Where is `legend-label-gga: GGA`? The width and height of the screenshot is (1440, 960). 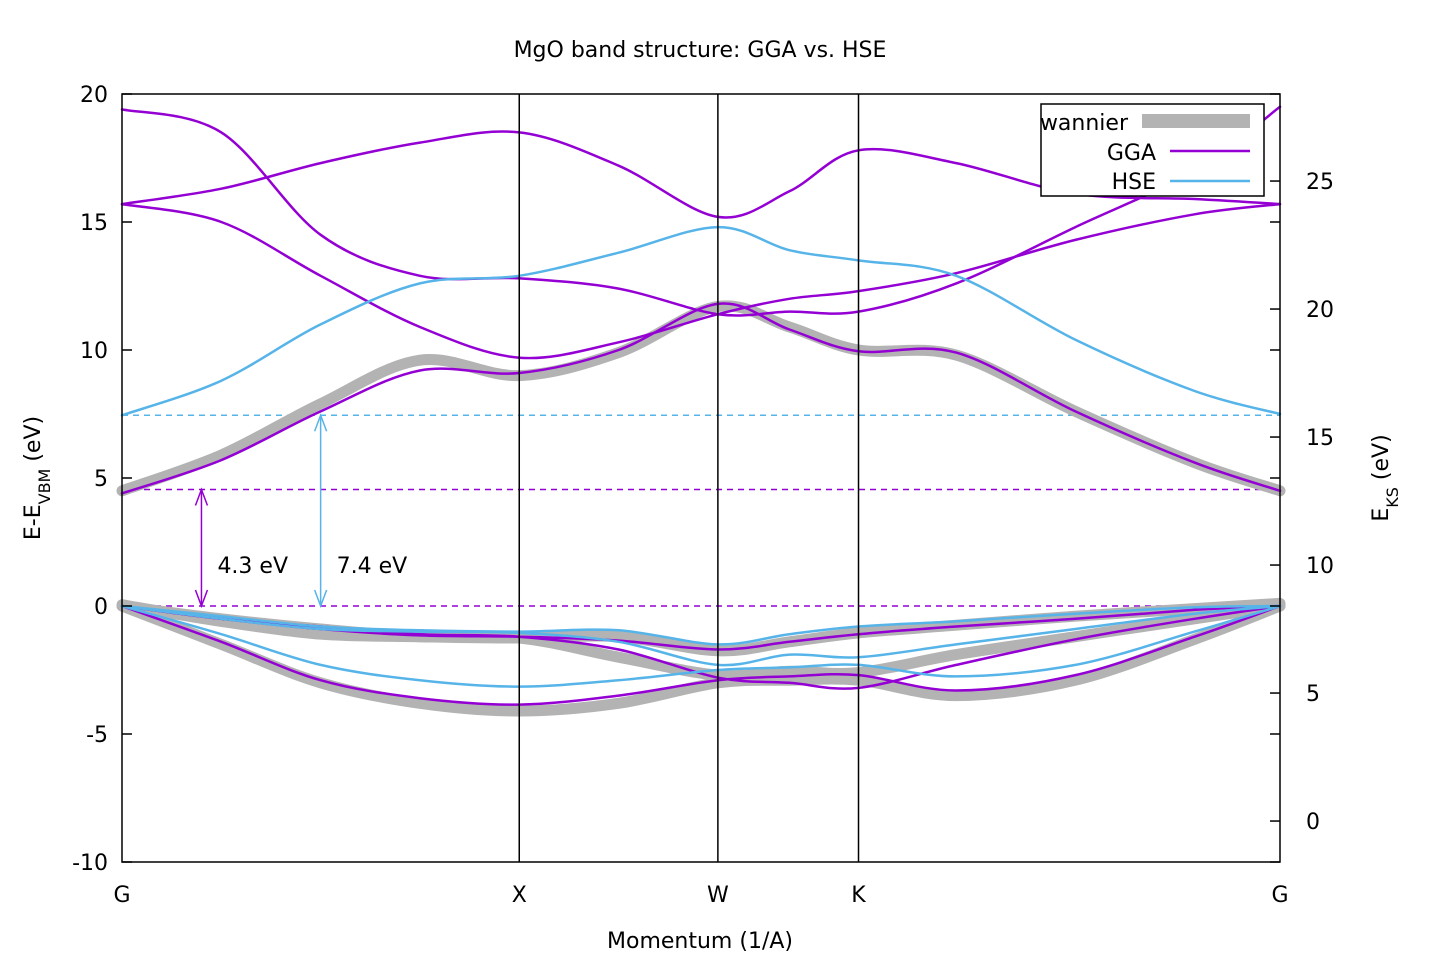
legend-label-gga: GGA is located at coordinates (1131, 153).